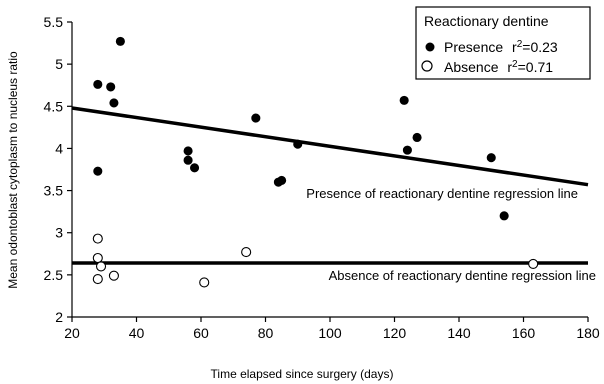  What do you see at coordinates (201, 333) in the screenshot?
I see `x-tick-label: 60` at bounding box center [201, 333].